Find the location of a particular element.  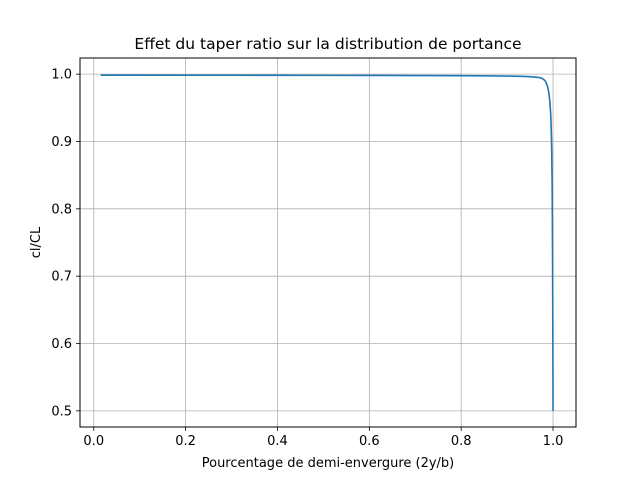

x-tick-label: 0.0 is located at coordinates (93, 441).